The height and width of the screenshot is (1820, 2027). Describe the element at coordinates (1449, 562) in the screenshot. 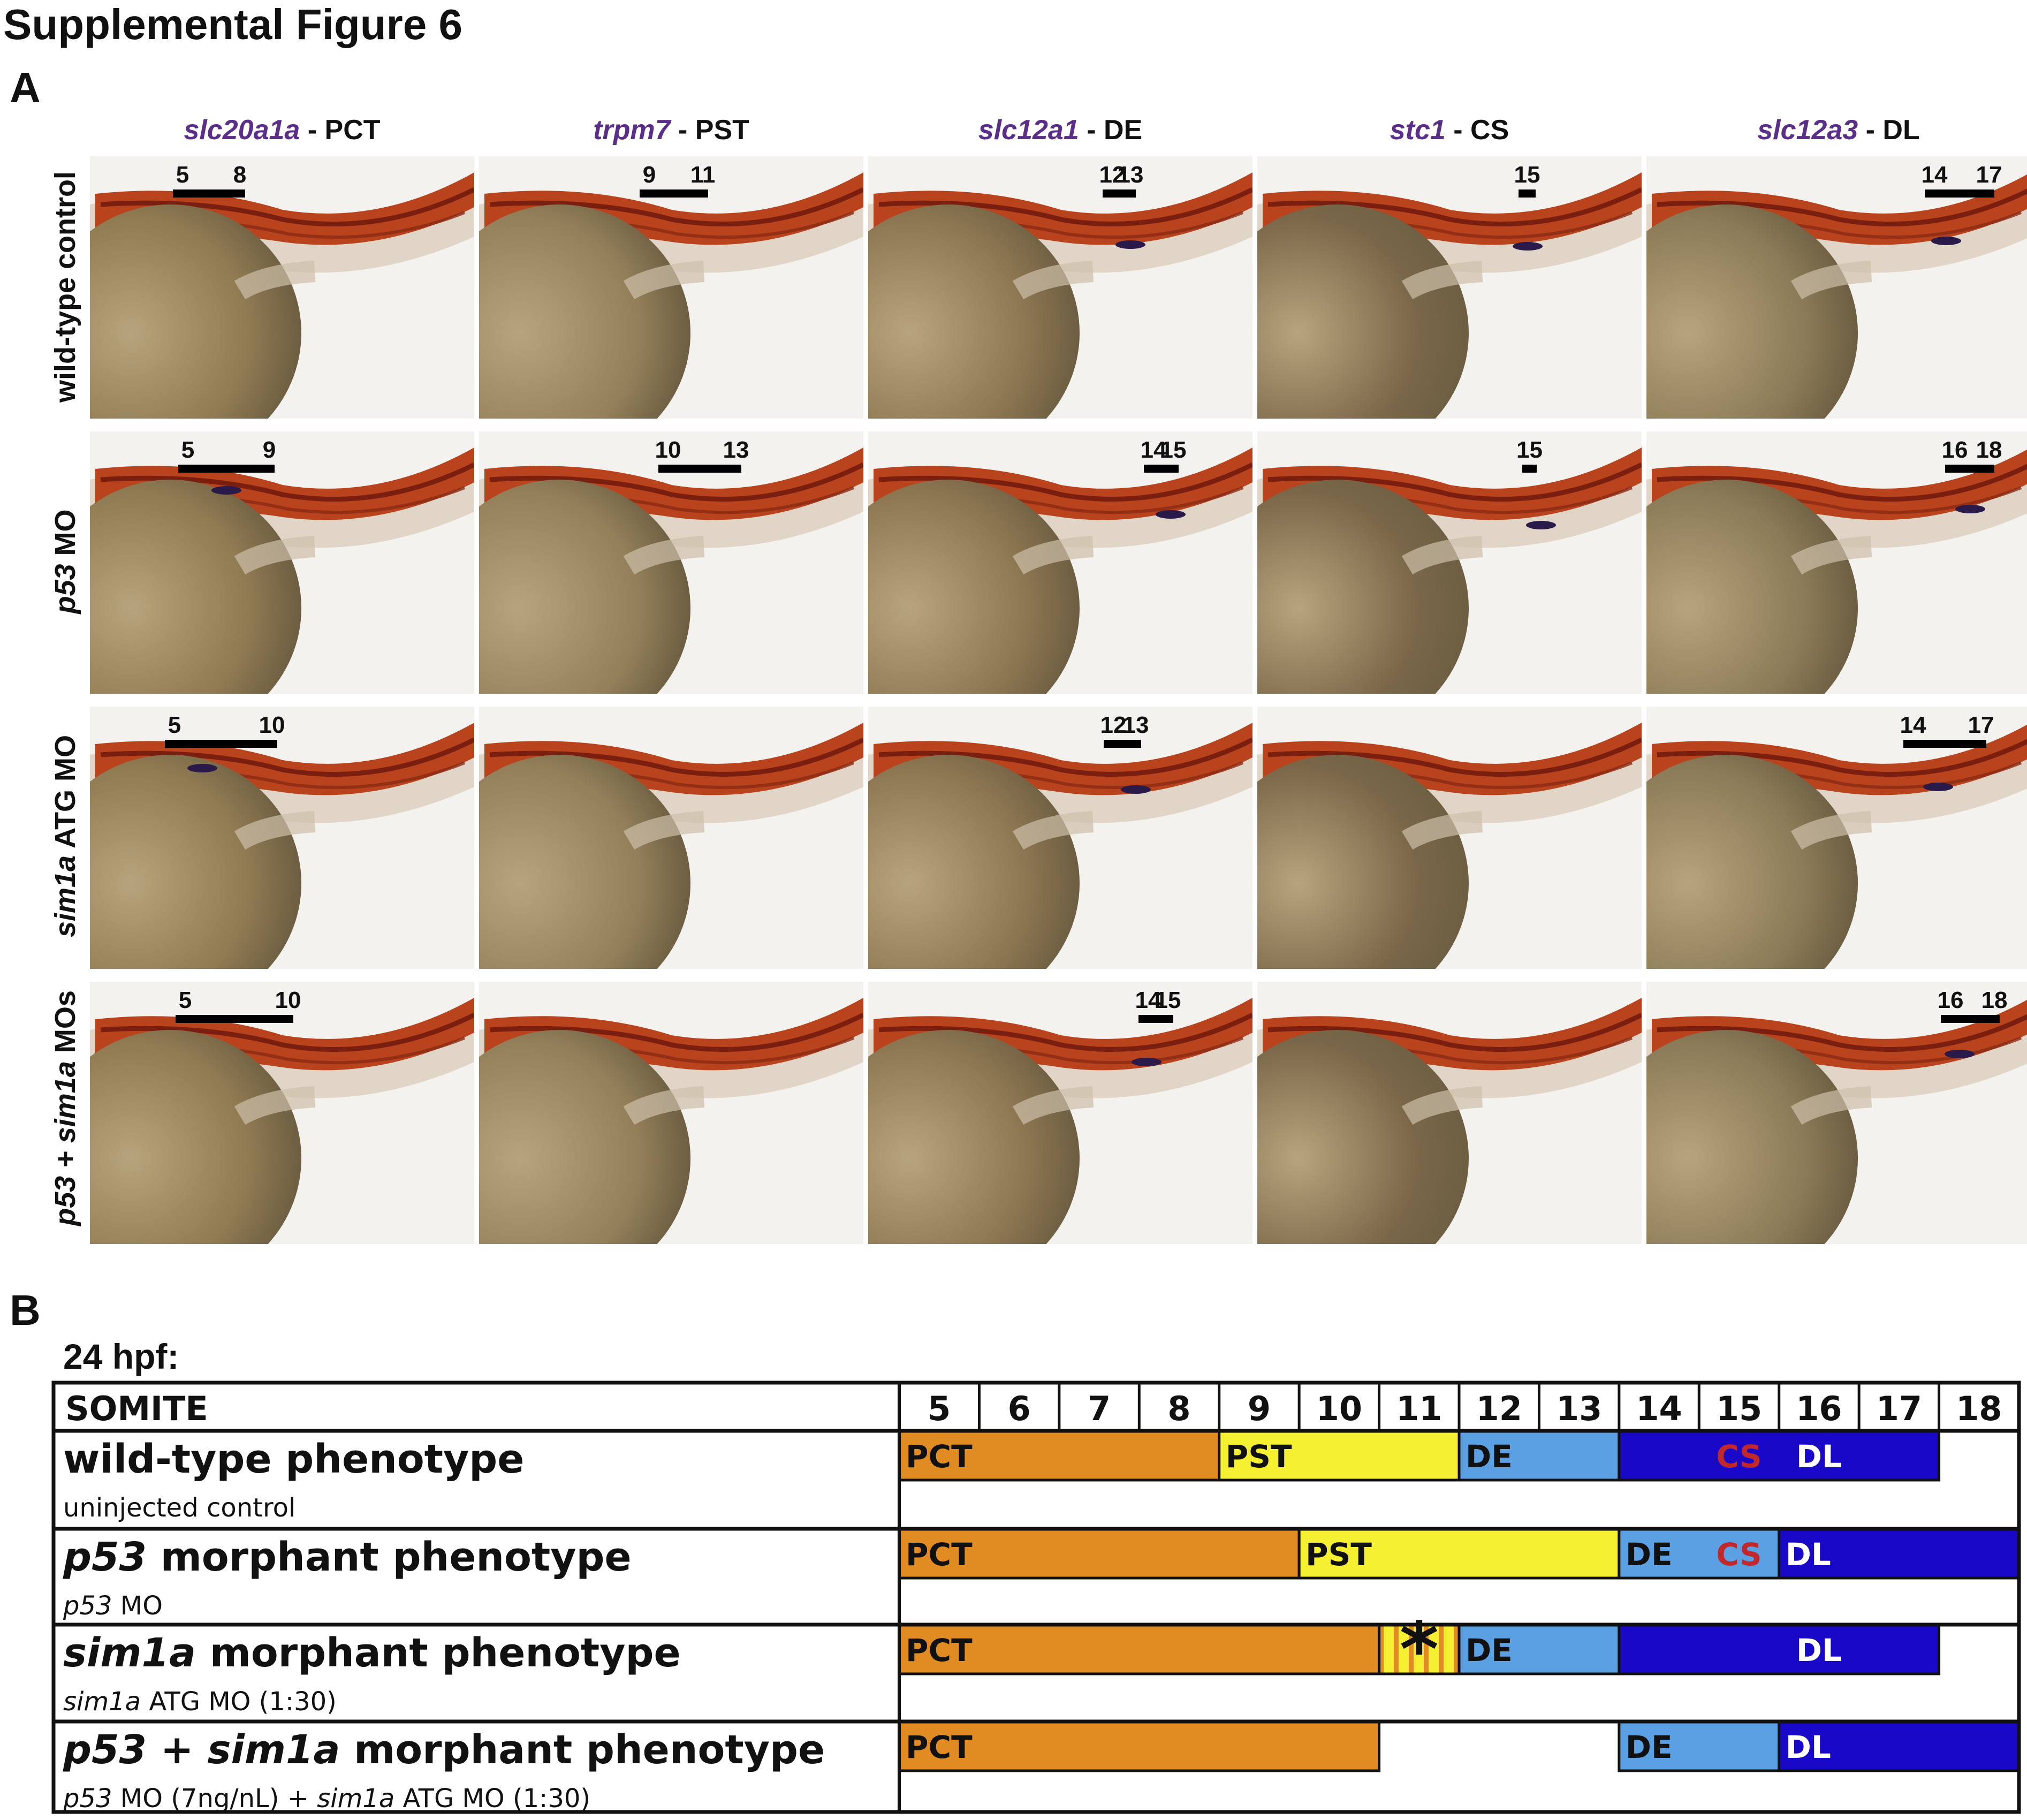

I see `embryo-image: 15` at that location.